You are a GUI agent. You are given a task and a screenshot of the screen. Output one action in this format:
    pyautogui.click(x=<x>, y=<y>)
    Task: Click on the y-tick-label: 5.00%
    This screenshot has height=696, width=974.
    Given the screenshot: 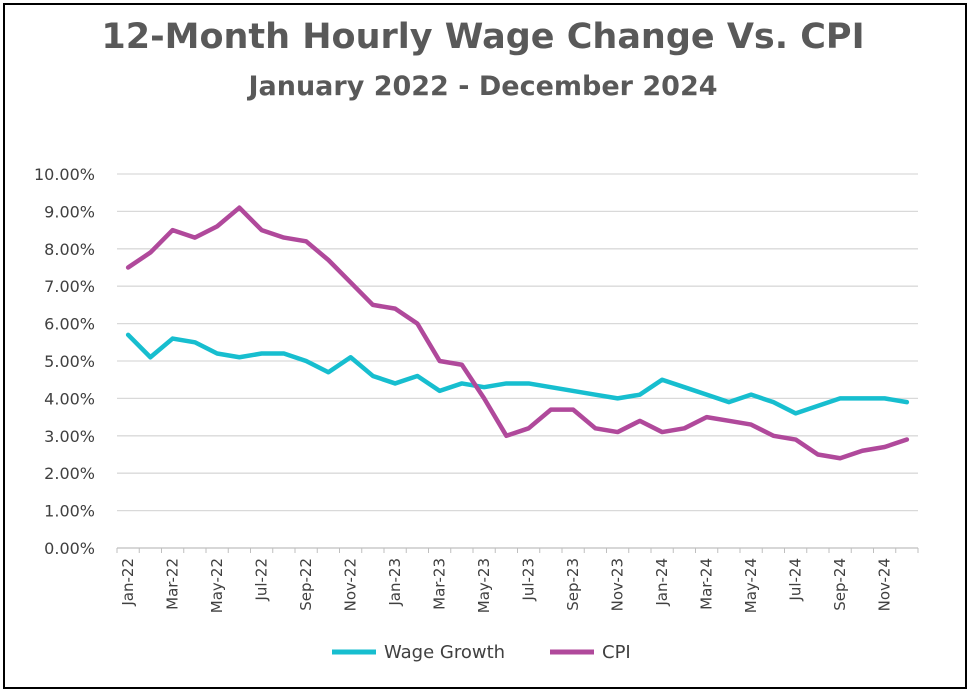 What is the action you would take?
    pyautogui.click(x=69, y=361)
    